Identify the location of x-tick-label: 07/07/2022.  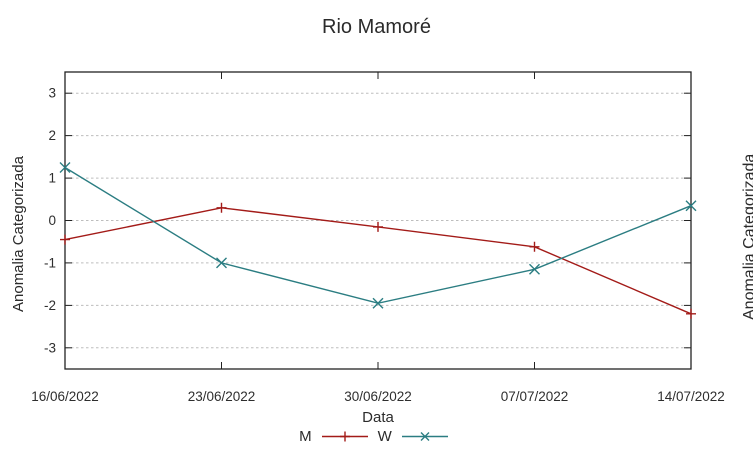
(535, 396).